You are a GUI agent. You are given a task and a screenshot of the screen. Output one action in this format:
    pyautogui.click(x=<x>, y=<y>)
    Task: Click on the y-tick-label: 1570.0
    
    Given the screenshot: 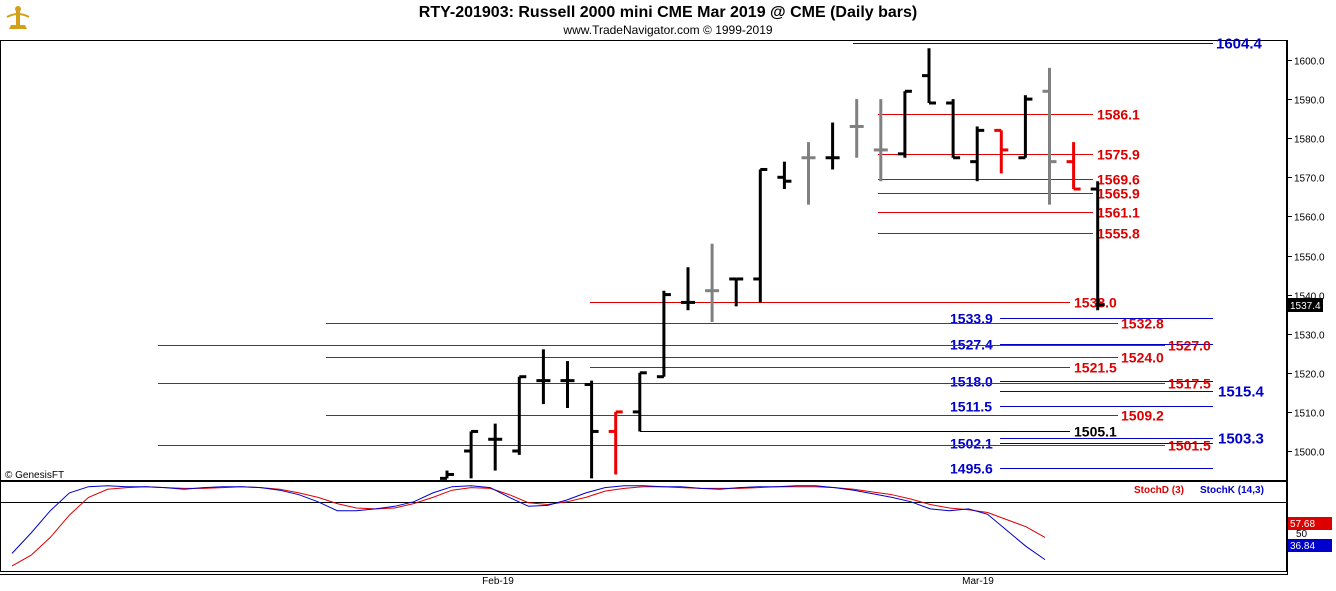 What is the action you would take?
    pyautogui.click(x=1309, y=179)
    